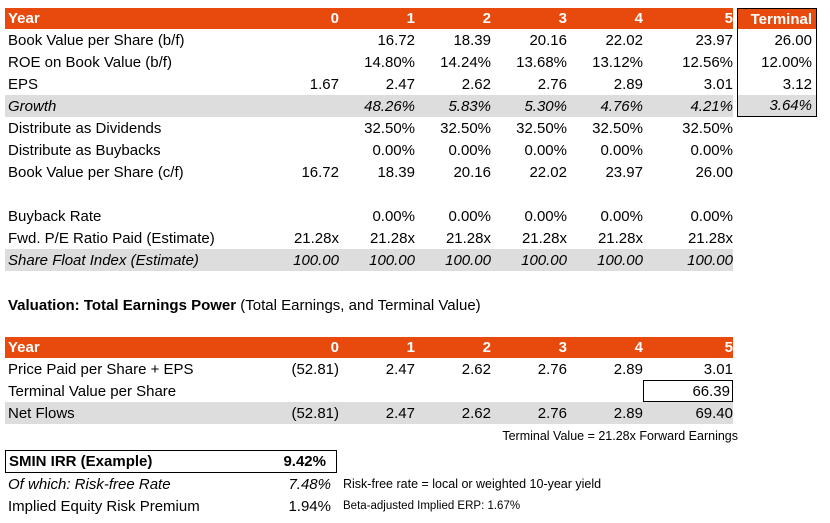  What do you see at coordinates (171, 461) in the screenshot?
I see `irr-result-box: SMIN IRR (Example) 9.42%` at bounding box center [171, 461].